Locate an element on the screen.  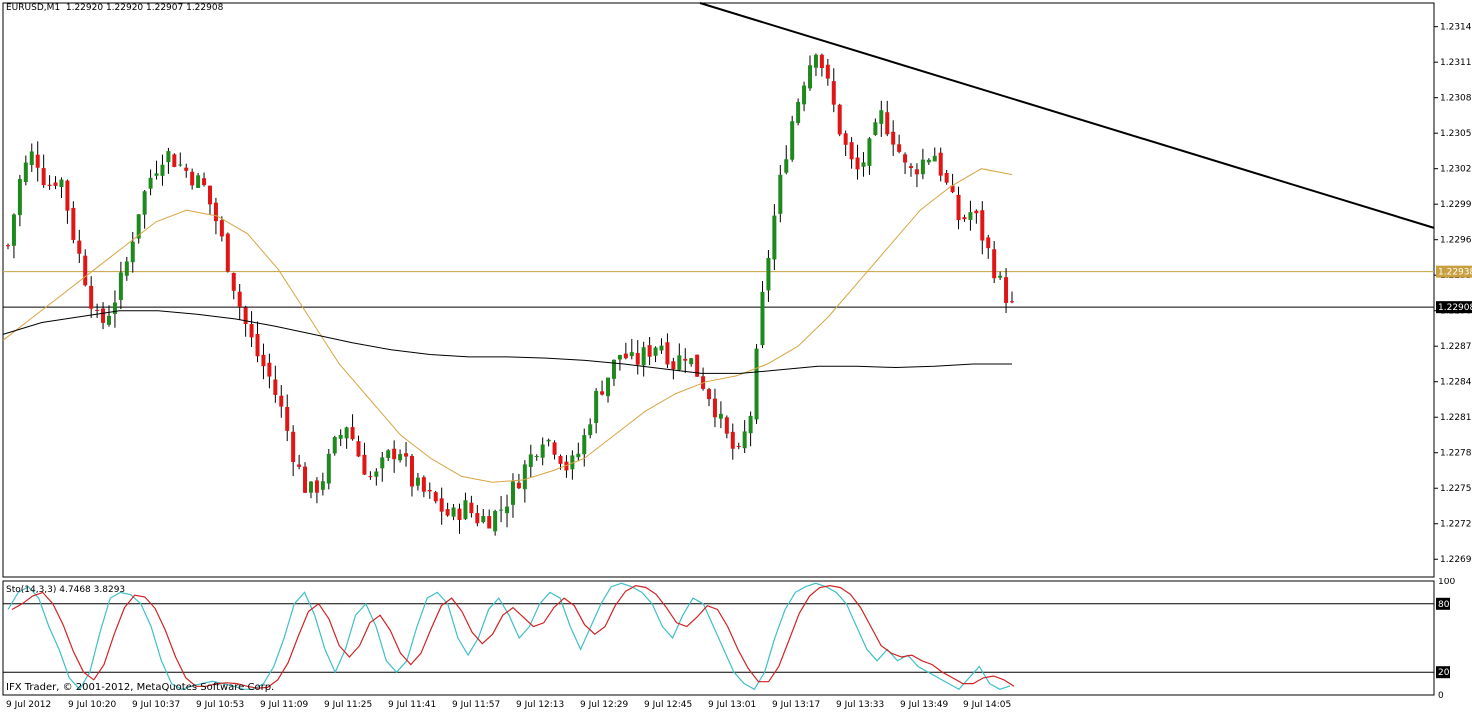
x-tick-label: 9 Jul 13:17 is located at coordinates (796, 705).